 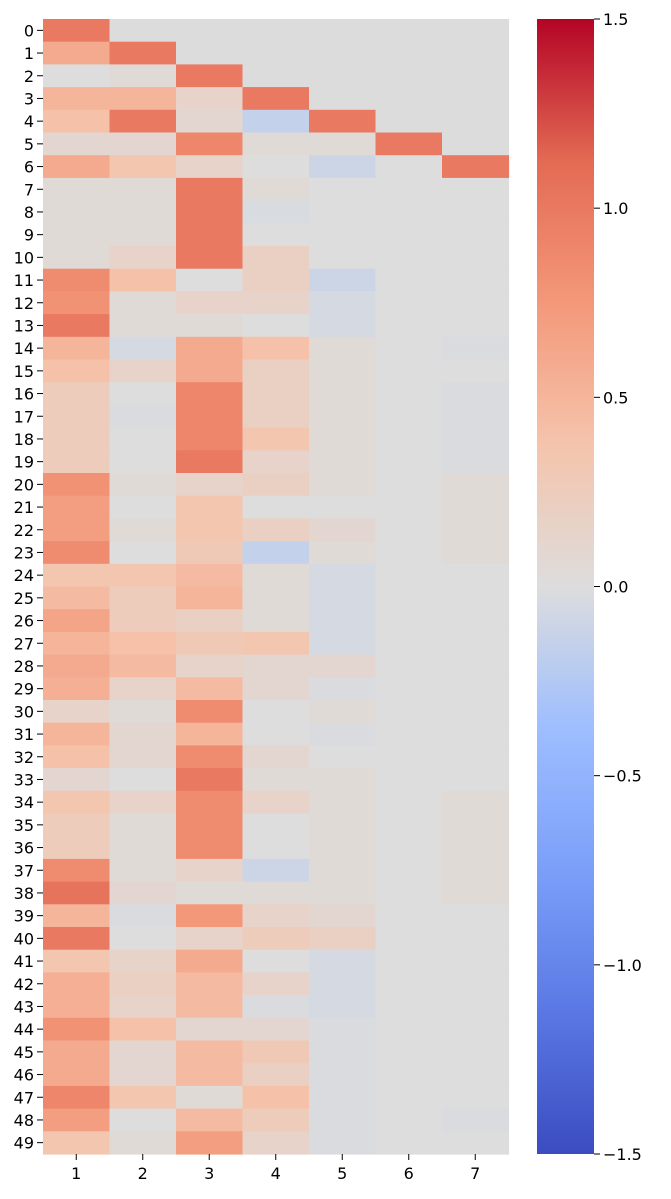 I want to click on y-tick-label: 27, so click(x=24, y=643).